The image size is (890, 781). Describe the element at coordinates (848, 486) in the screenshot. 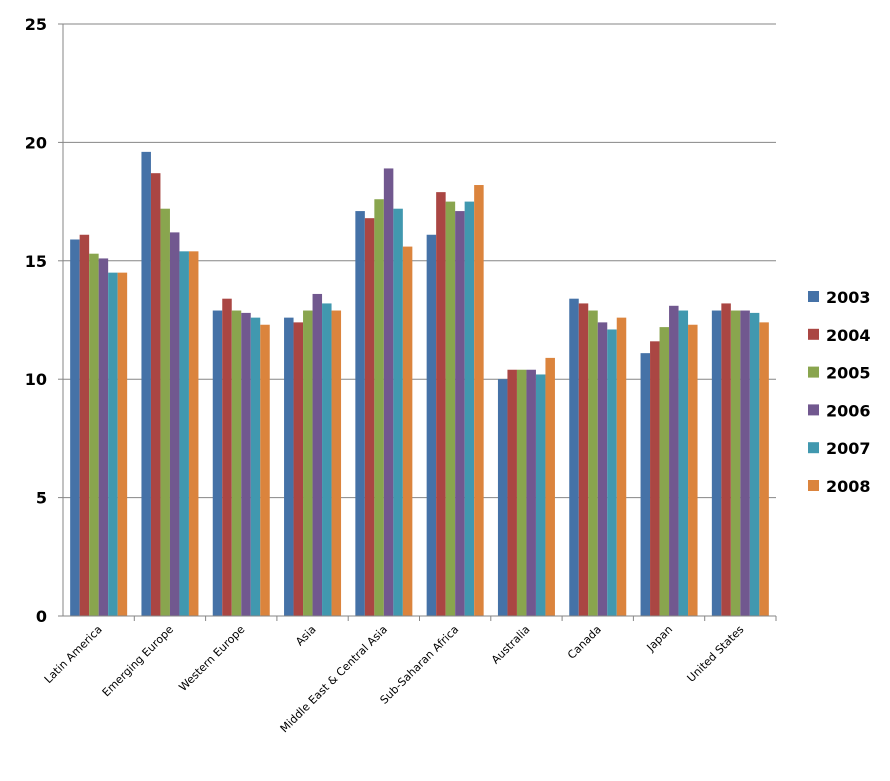

I see `legend-label: 2008` at that location.